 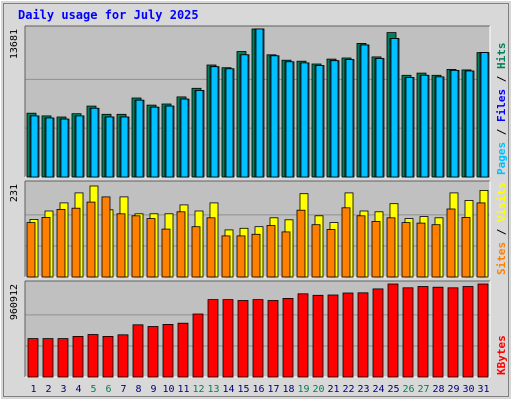 I want to click on x-tick-label-day-23: 23, so click(x=363, y=389).